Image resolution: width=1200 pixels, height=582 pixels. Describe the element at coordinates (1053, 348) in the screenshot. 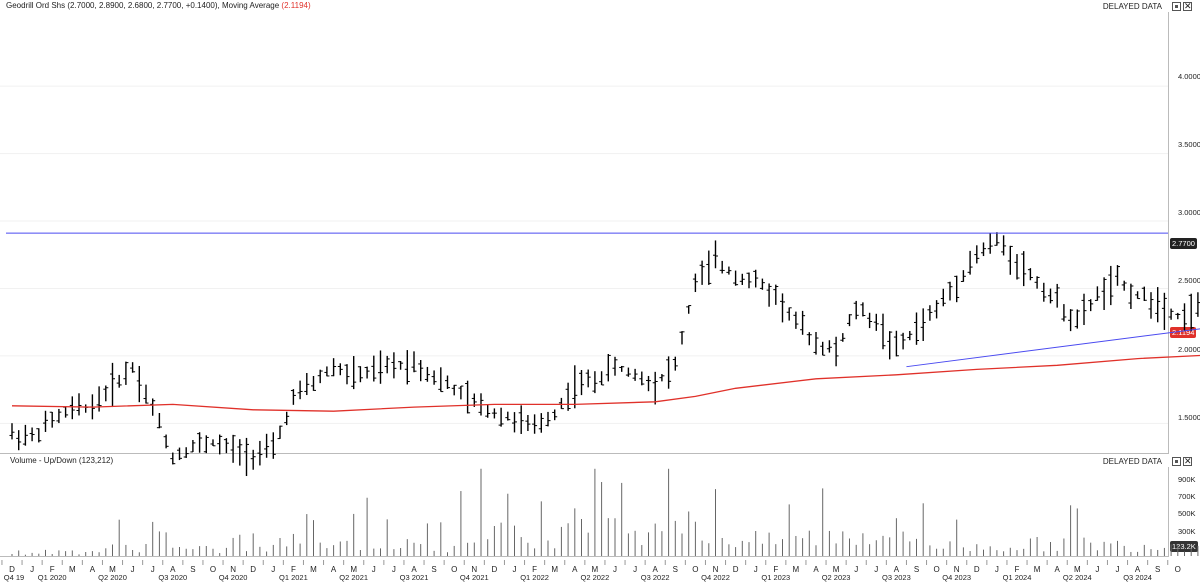

I see `support-trendline` at that location.